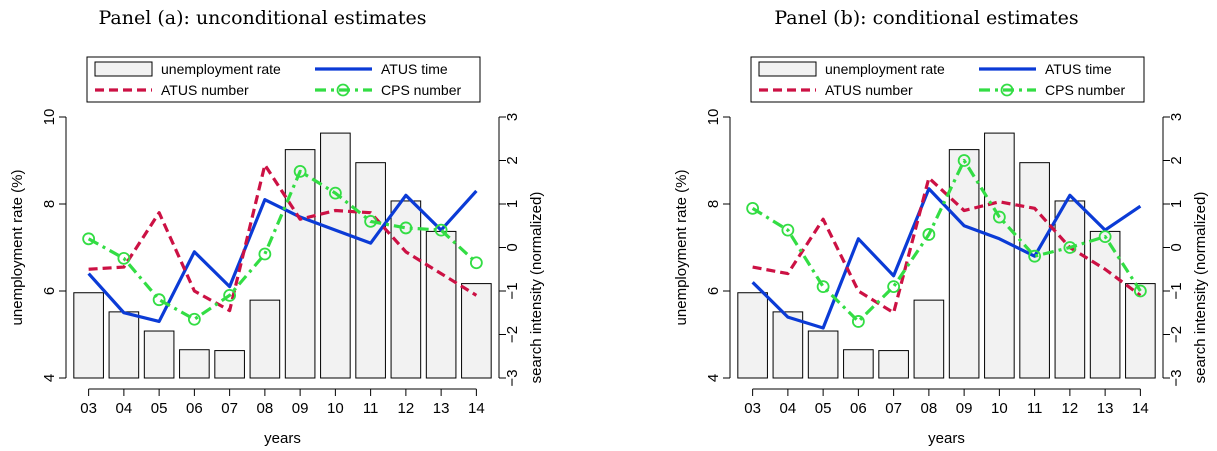 This screenshot has height=451, width=1217. Describe the element at coordinates (406, 408) in the screenshot. I see `x-tick-label: 12` at that location.